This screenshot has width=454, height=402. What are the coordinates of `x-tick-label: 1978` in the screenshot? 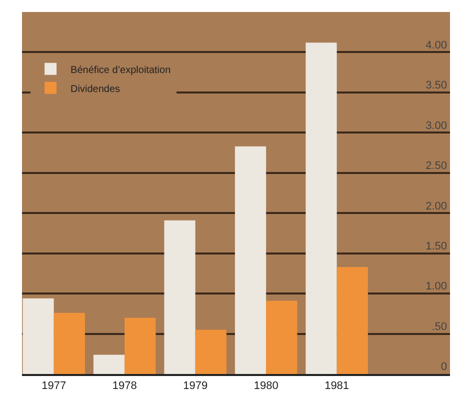 It's located at (124, 386).